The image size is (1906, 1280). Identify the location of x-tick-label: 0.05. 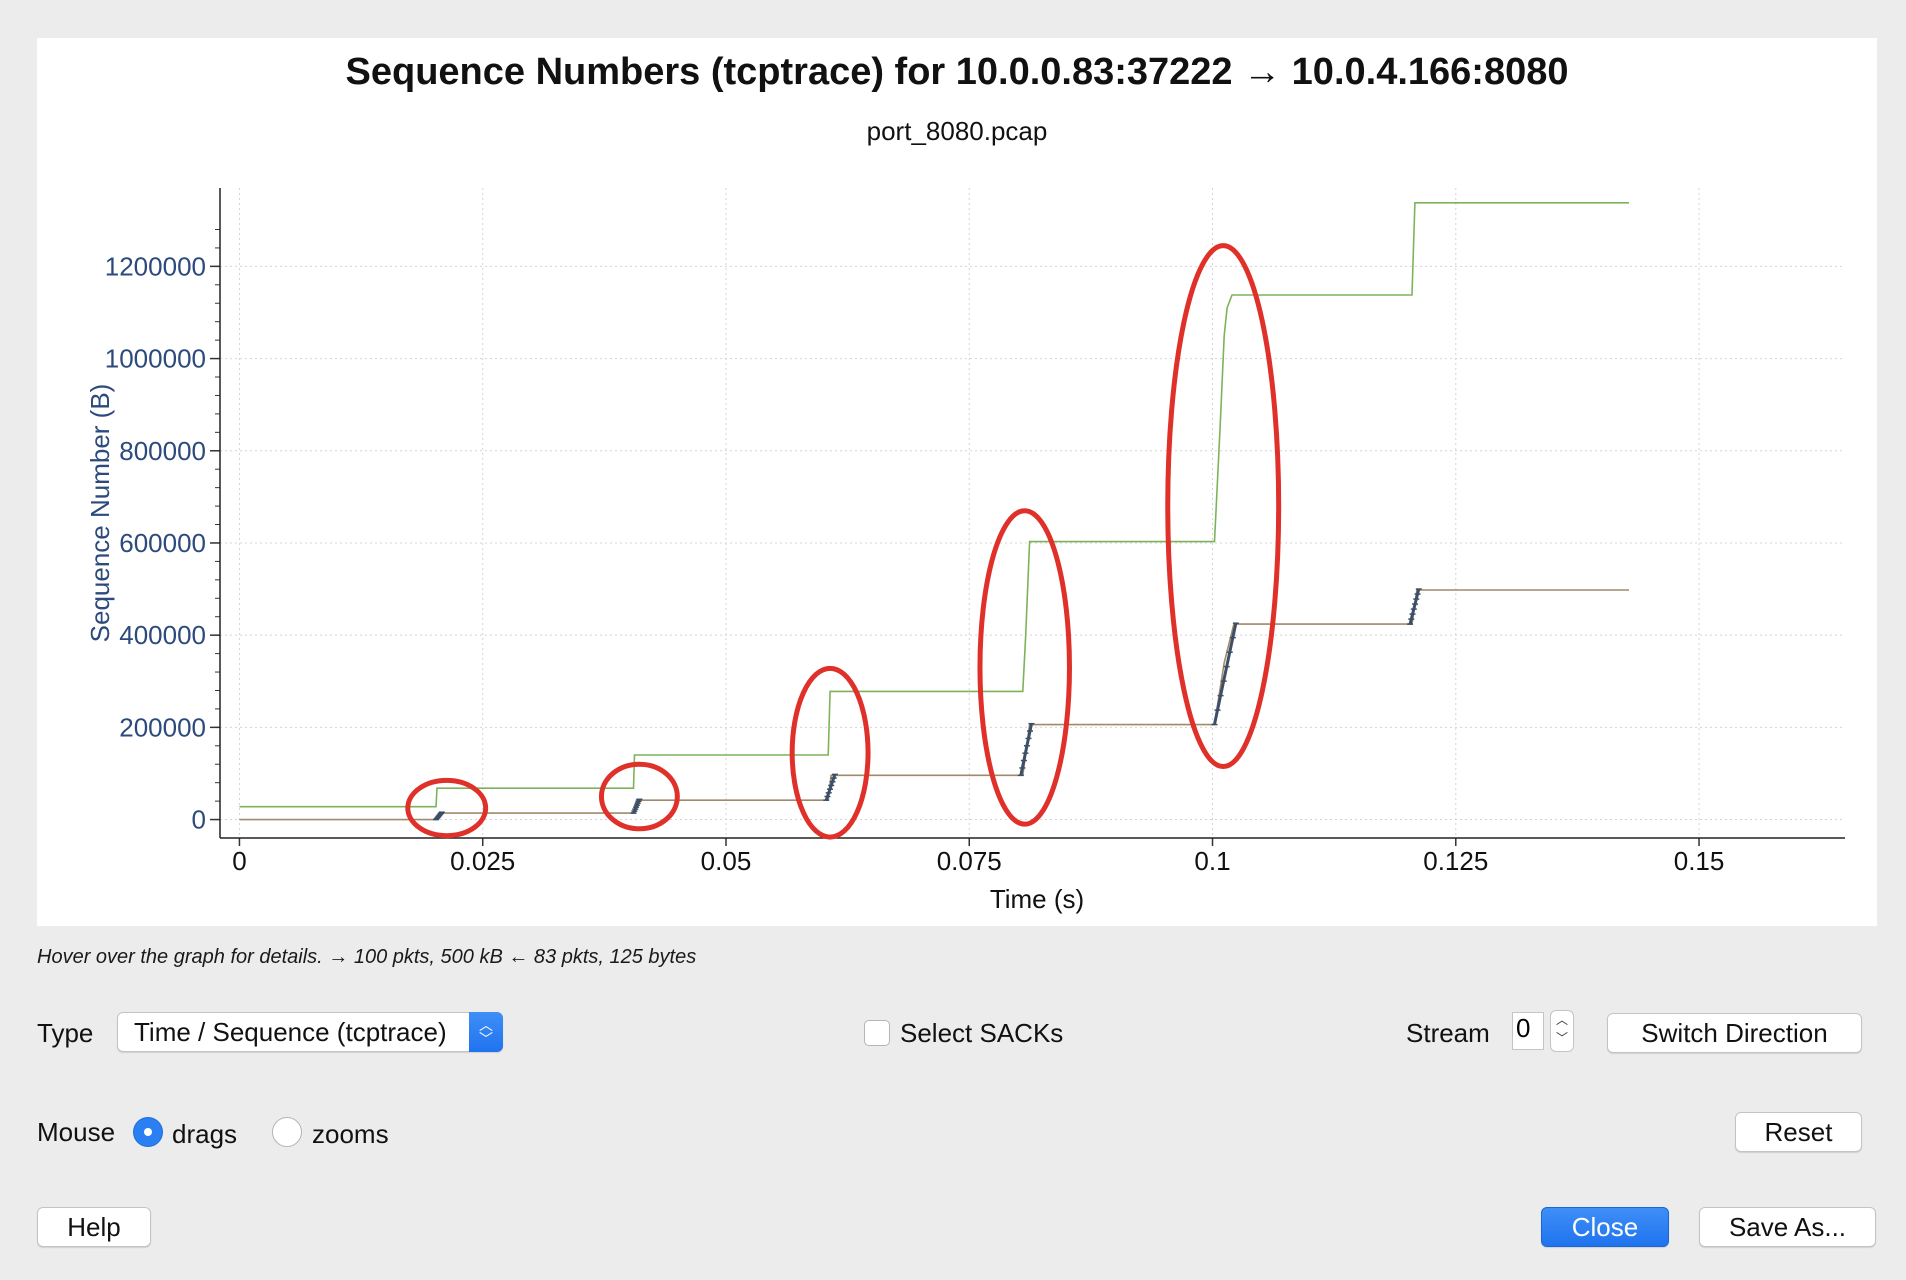
(726, 861).